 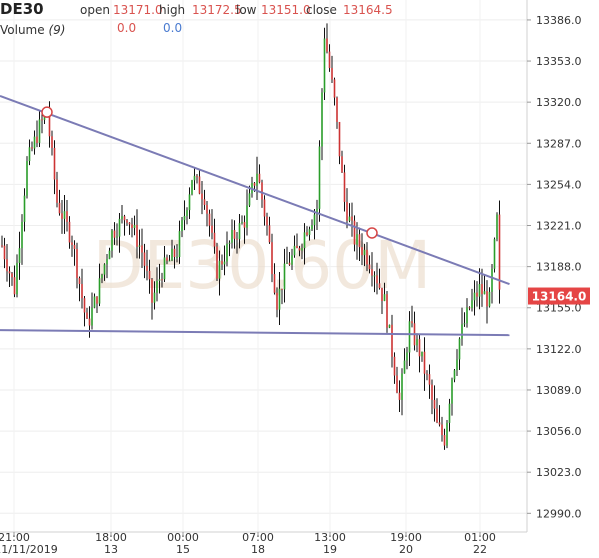 I want to click on volume-period: (9), so click(x=57, y=30).